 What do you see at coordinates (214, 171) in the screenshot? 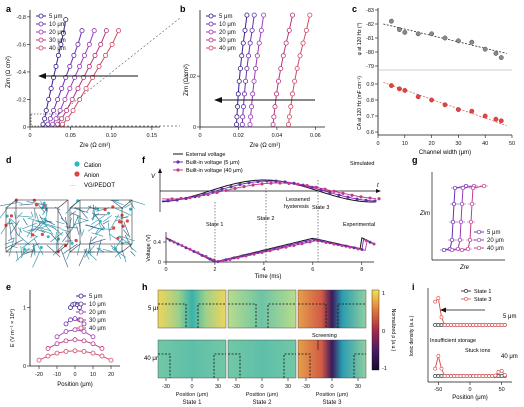
I see `legend-f-40: Built-in voltage (40 μm)` at bounding box center [214, 171].